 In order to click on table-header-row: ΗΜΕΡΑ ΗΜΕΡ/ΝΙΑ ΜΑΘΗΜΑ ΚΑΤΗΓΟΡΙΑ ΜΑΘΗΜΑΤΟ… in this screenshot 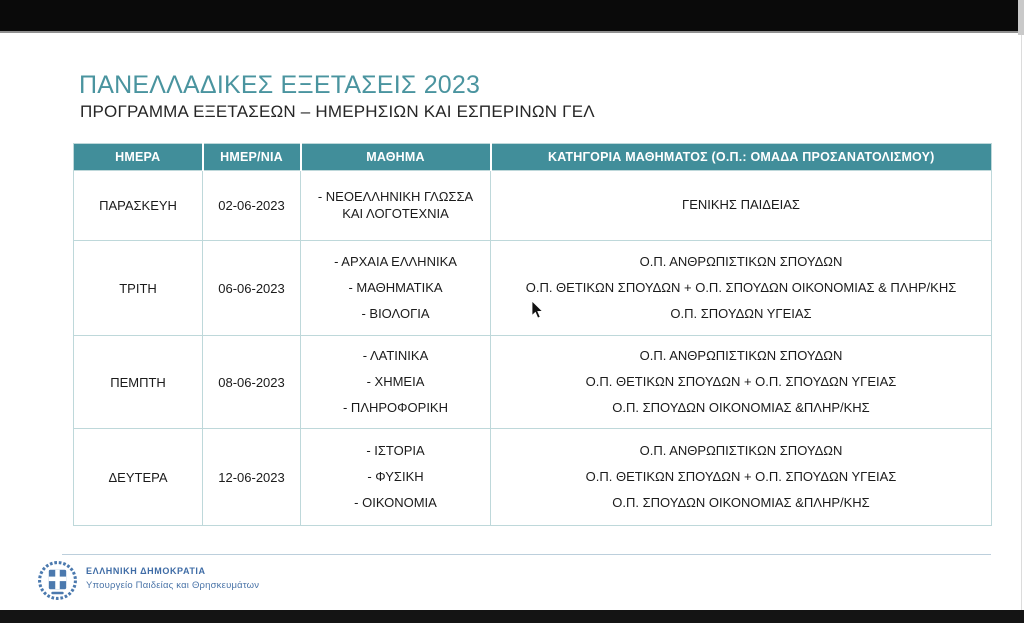, I will do `click(532, 157)`.